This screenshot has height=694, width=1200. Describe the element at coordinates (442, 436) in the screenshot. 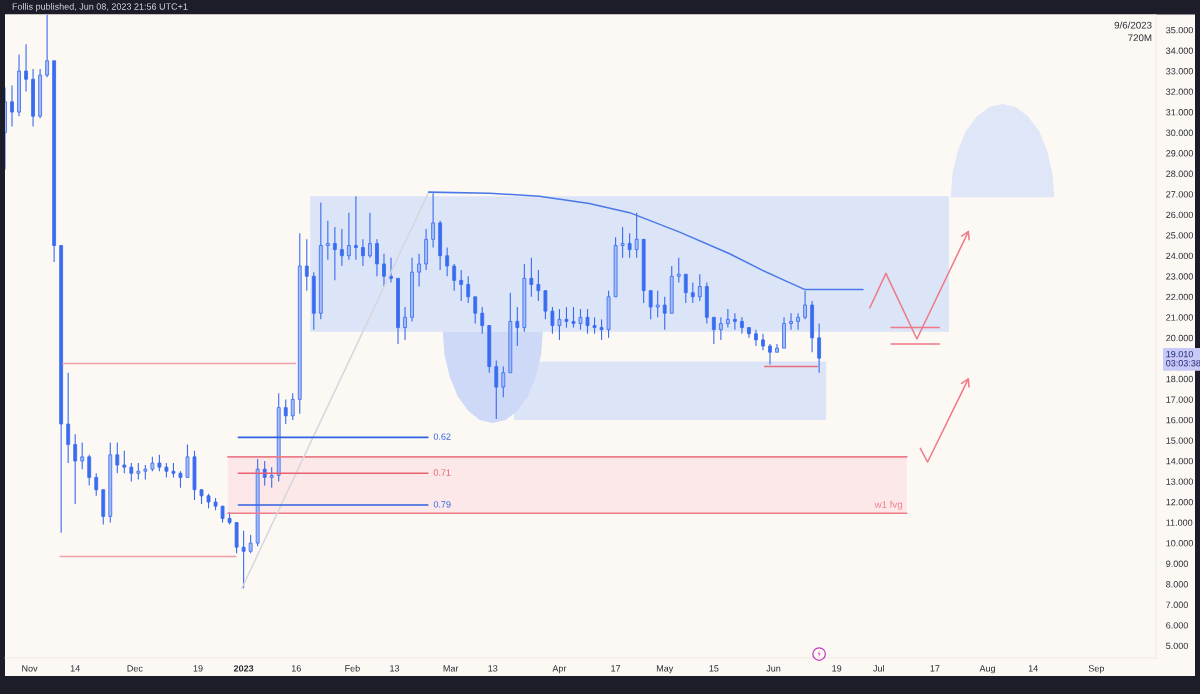

I see `series-label: 0.62` at that location.